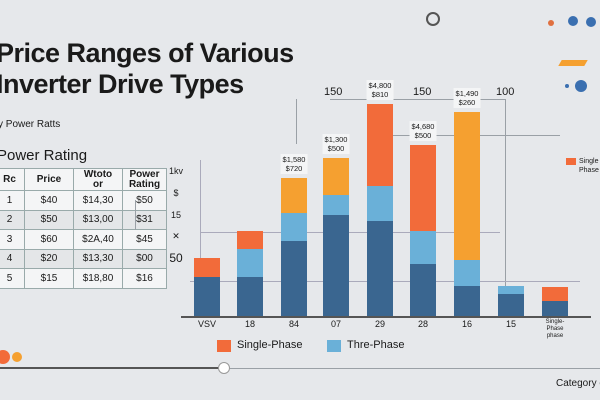 The image size is (600, 400). Describe the element at coordinates (112, 368) in the screenshot. I see `slider-fill` at that location.